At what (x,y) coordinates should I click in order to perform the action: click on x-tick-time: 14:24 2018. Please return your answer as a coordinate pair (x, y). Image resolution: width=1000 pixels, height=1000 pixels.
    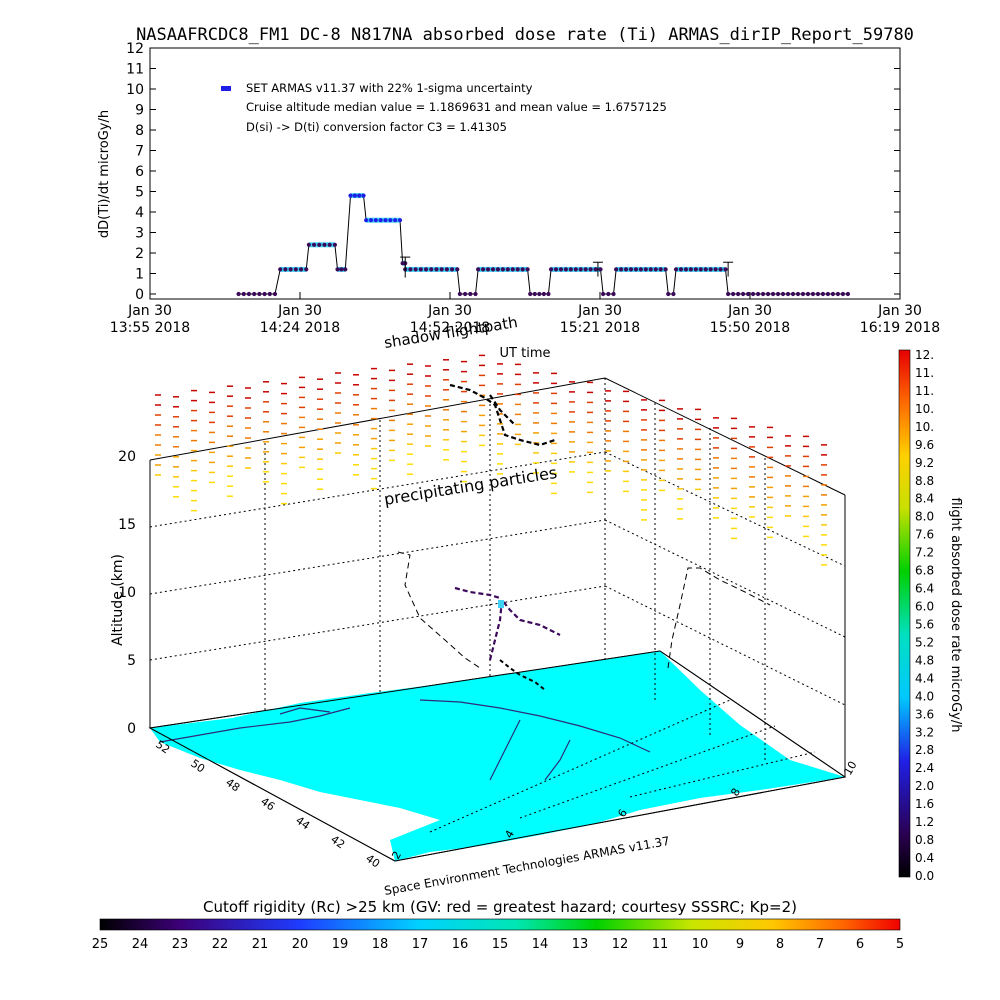
    Looking at the image, I should click on (300, 328).